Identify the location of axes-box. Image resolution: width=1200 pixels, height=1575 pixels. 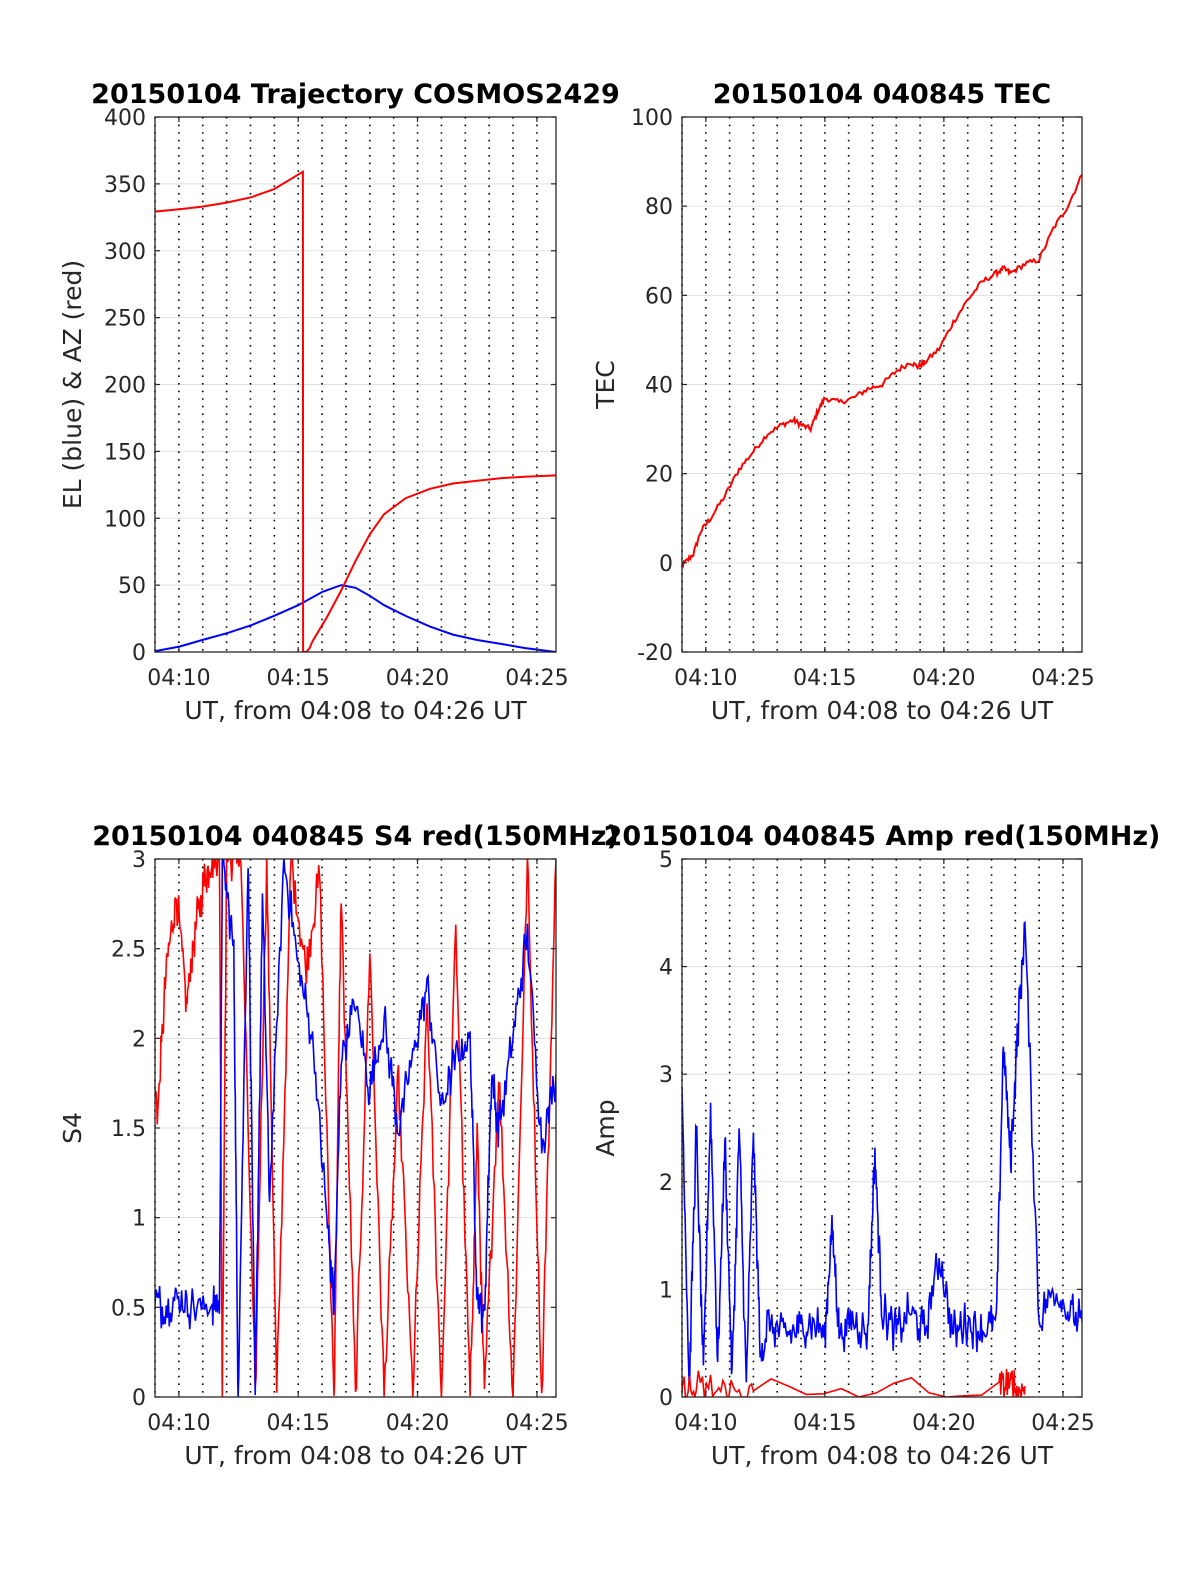
(882, 1128).